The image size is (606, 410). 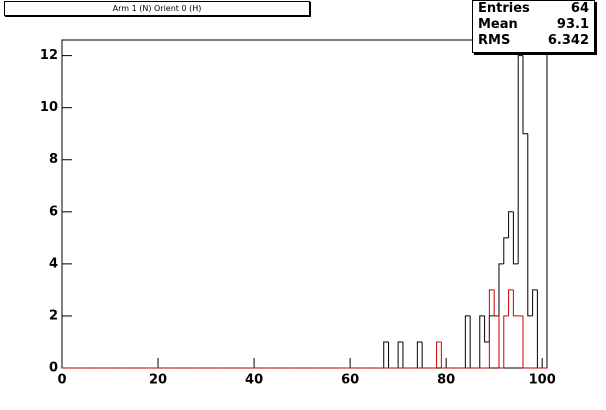 What do you see at coordinates (446, 380) in the screenshot?
I see `x-tick-label: 80` at bounding box center [446, 380].